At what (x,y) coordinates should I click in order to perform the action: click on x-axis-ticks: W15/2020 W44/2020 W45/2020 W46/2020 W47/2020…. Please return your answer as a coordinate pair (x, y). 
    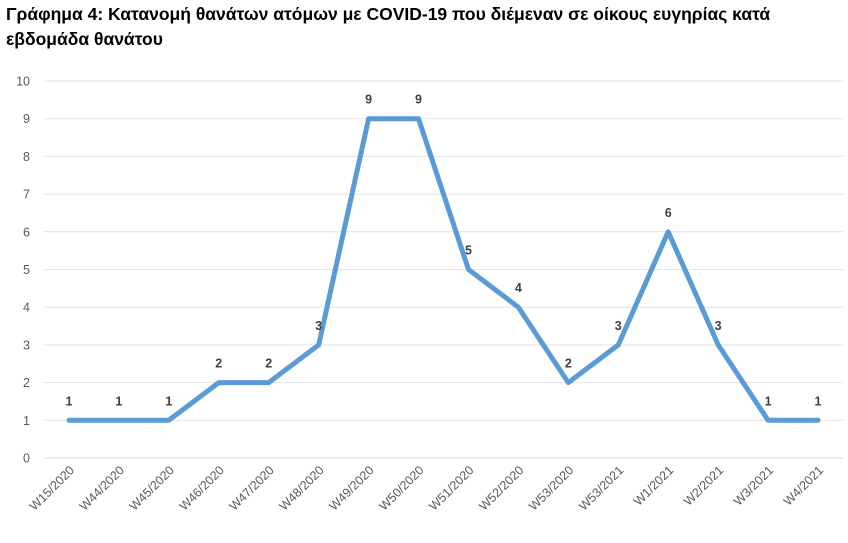
    Looking at the image, I should click on (426, 488).